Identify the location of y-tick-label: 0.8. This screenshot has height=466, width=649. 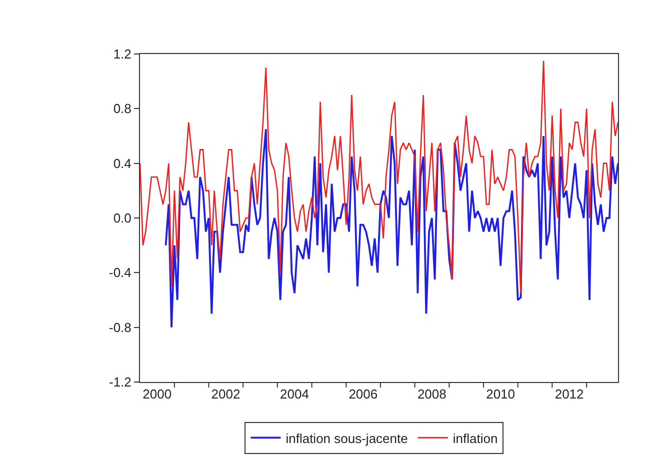
(122, 108).